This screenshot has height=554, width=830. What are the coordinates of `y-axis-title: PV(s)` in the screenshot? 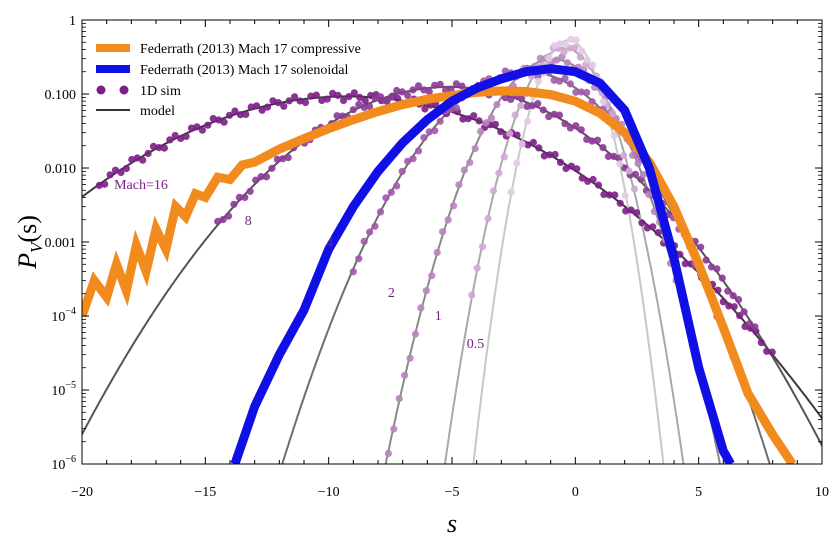 It's located at (29, 242).